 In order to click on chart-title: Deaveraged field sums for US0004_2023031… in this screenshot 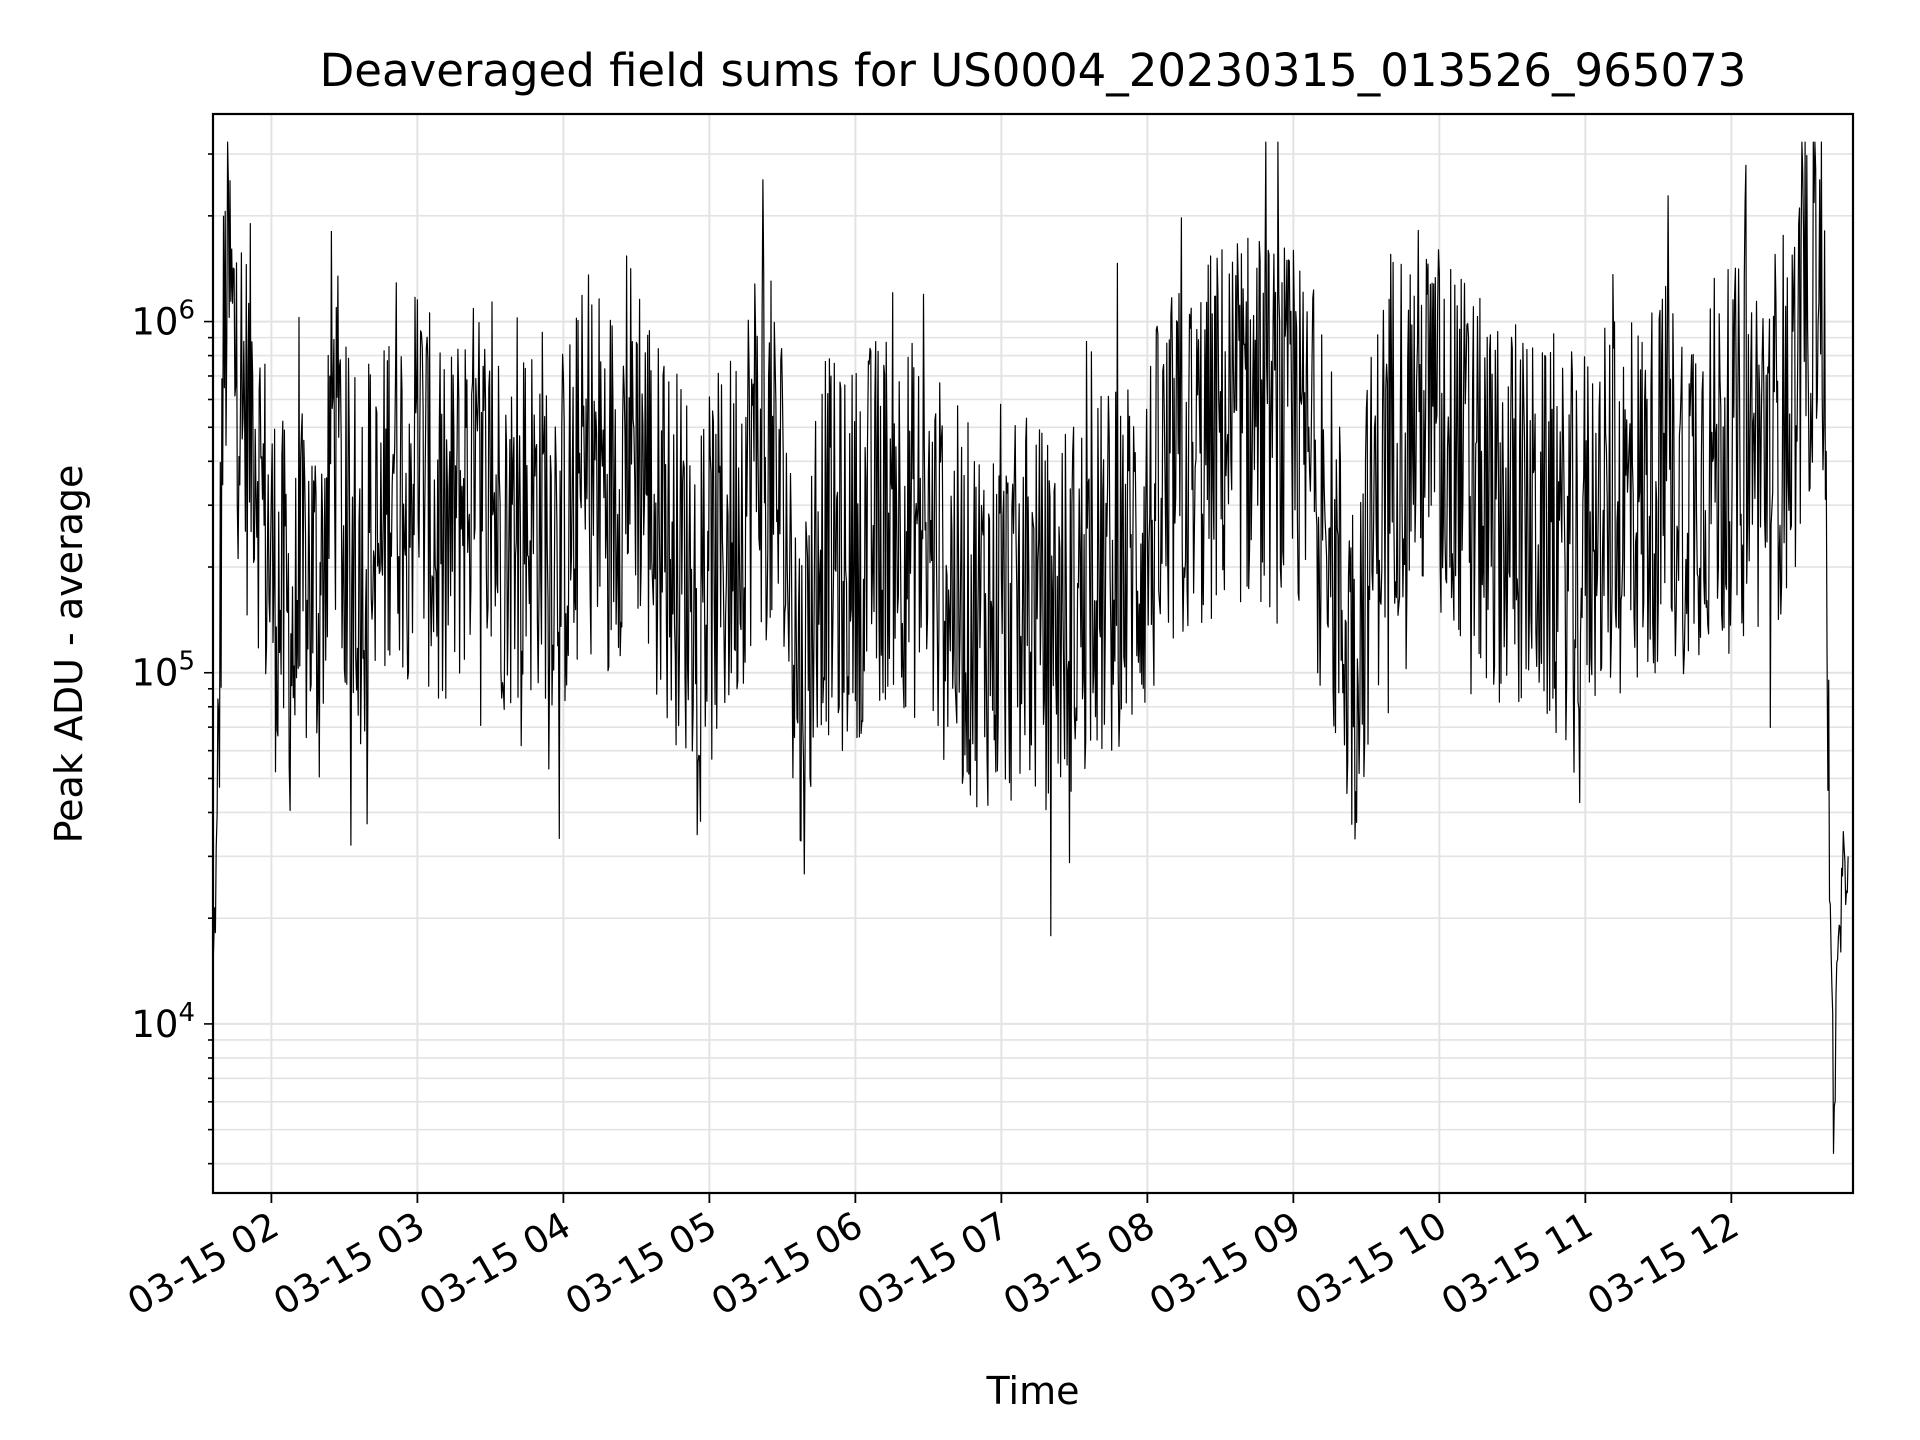, I will do `click(1033, 70)`.